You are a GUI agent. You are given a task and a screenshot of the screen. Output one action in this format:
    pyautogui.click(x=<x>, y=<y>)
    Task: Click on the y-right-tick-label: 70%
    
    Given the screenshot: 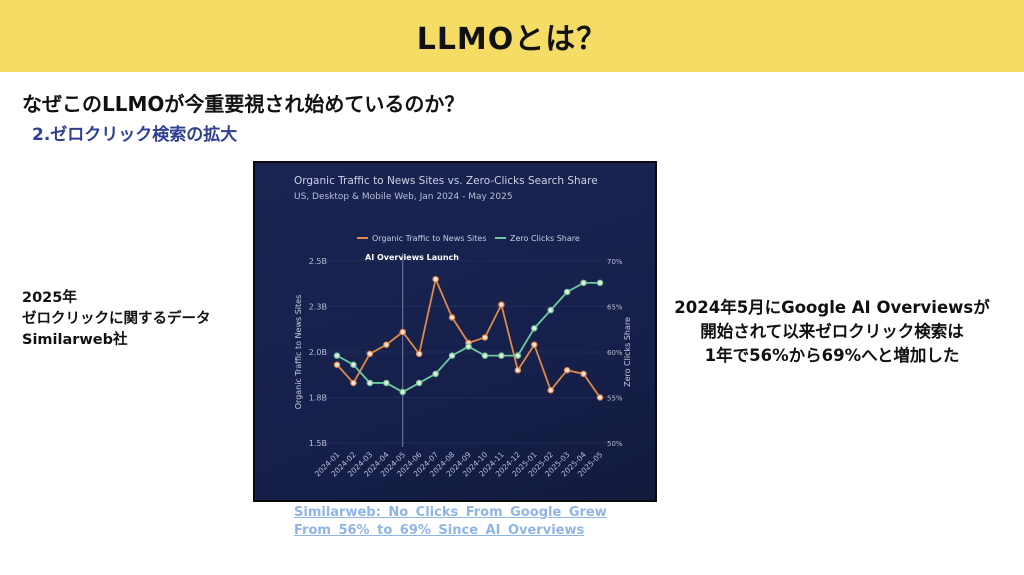 What is the action you would take?
    pyautogui.click(x=615, y=262)
    